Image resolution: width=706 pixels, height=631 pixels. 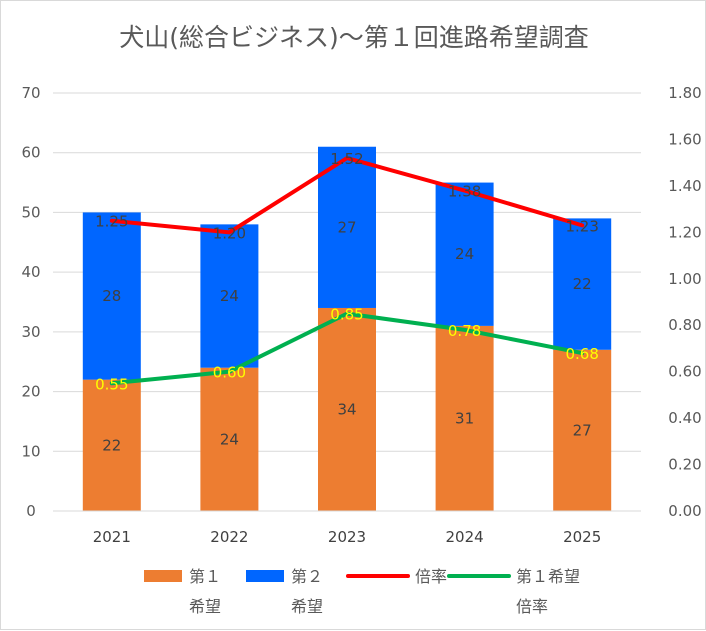 What do you see at coordinates (30, 392) in the screenshot?
I see `y-left-tick-label: 20` at bounding box center [30, 392].